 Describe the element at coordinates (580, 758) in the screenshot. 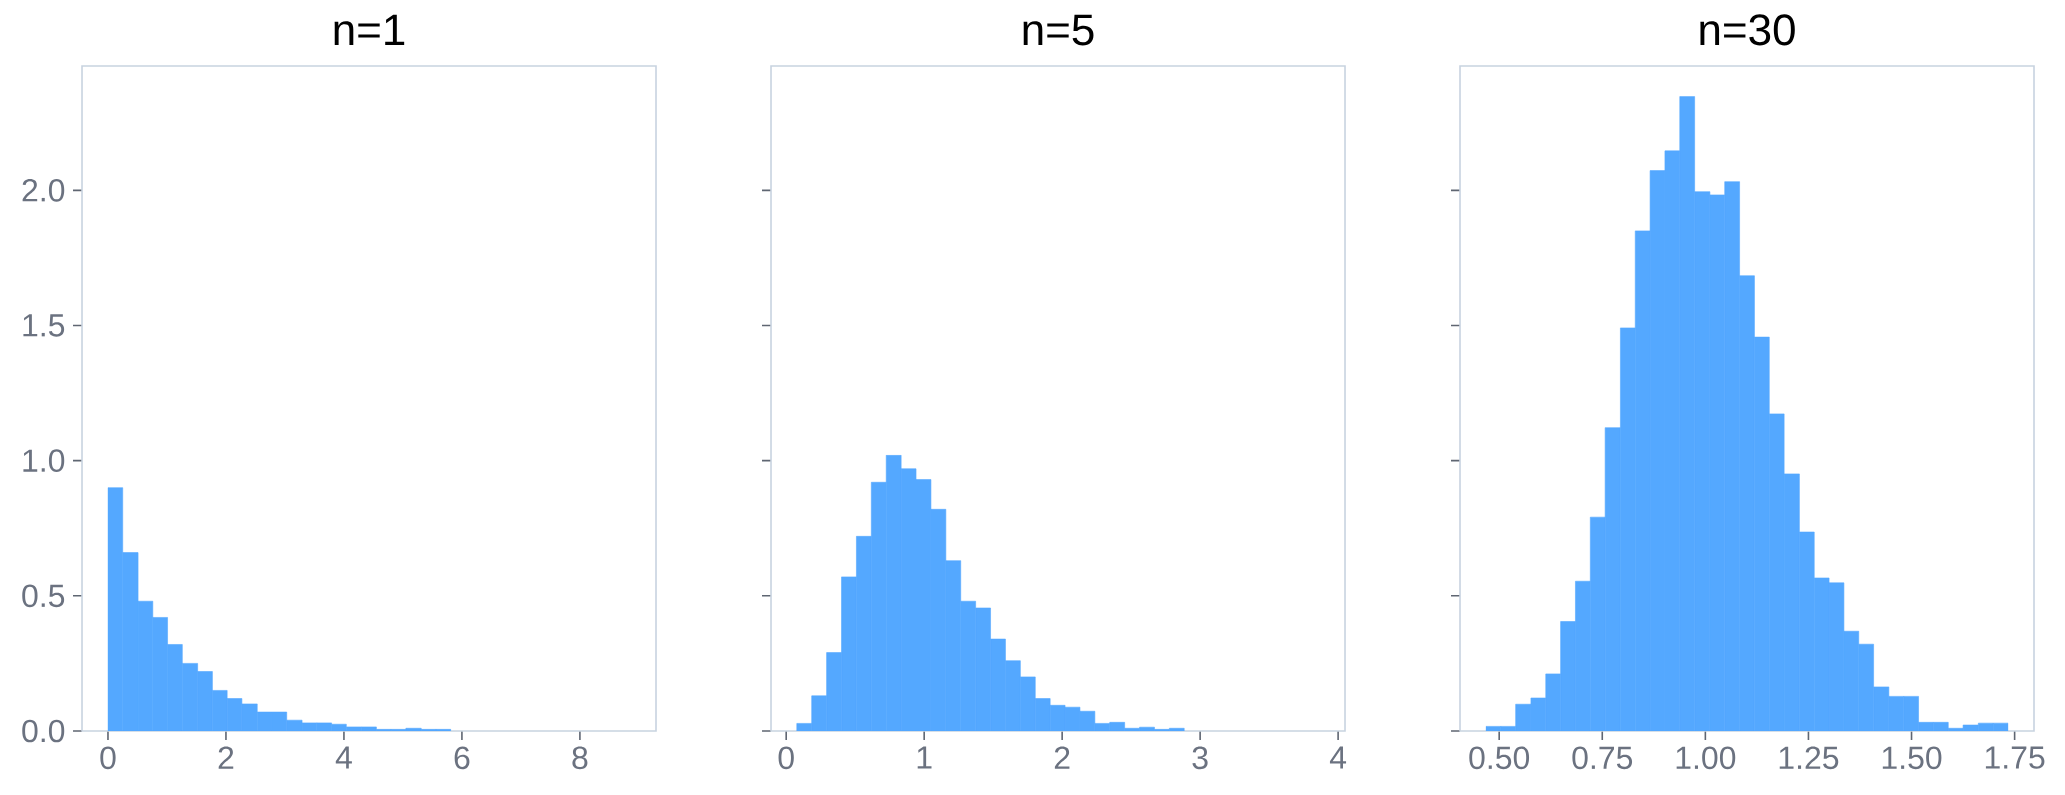

I see `x-tick-label: 8` at that location.